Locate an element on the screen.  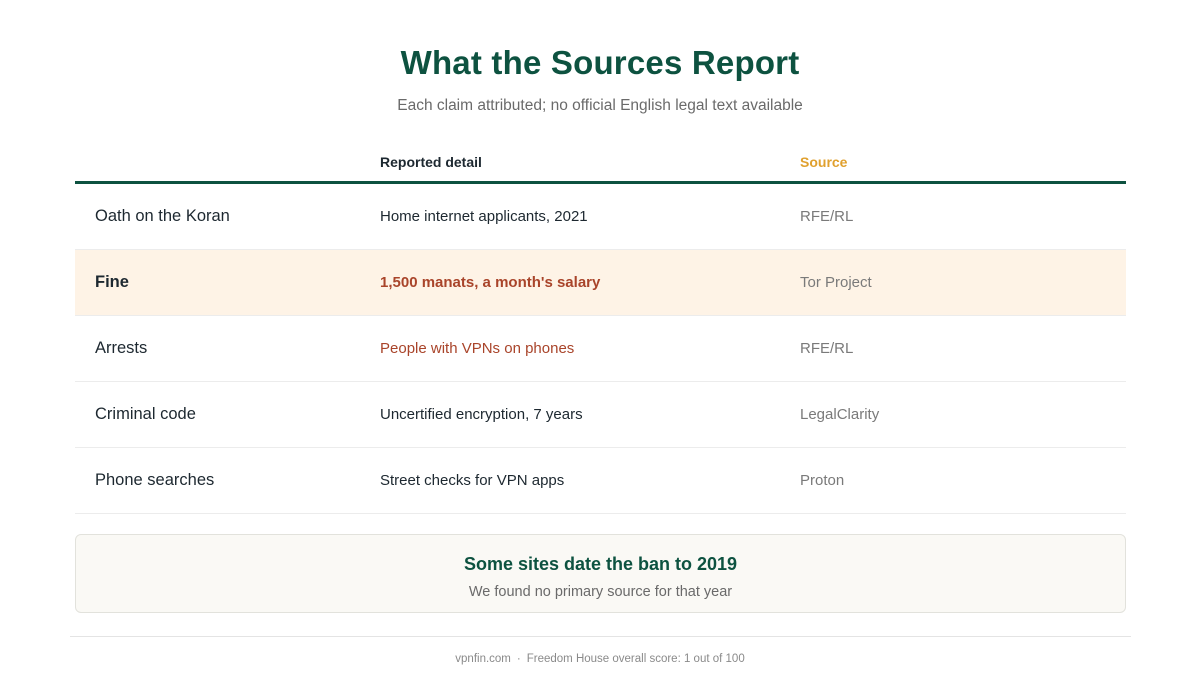
row-topic: Criminal code is located at coordinates (145, 414).